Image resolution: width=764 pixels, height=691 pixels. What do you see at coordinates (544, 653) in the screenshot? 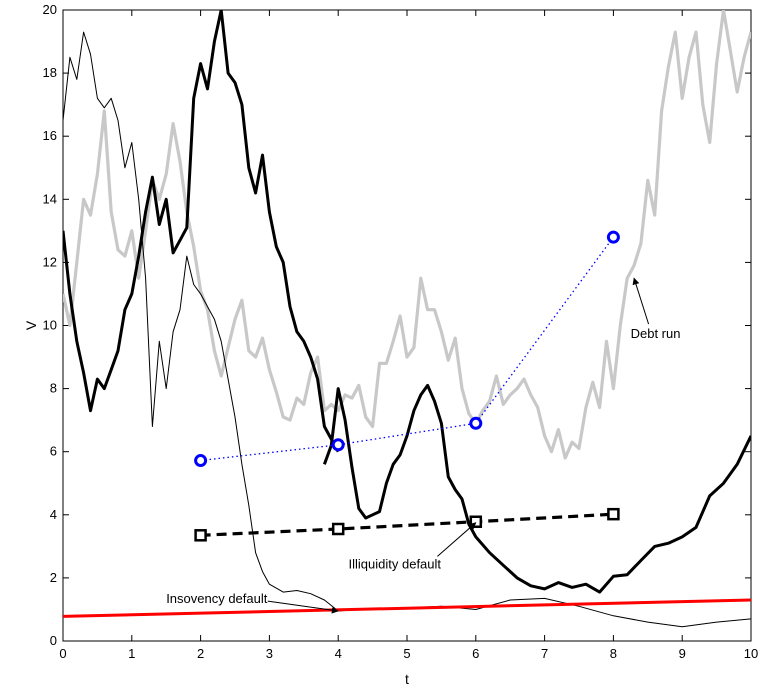
I see `x-tick-label: 7` at bounding box center [544, 653].